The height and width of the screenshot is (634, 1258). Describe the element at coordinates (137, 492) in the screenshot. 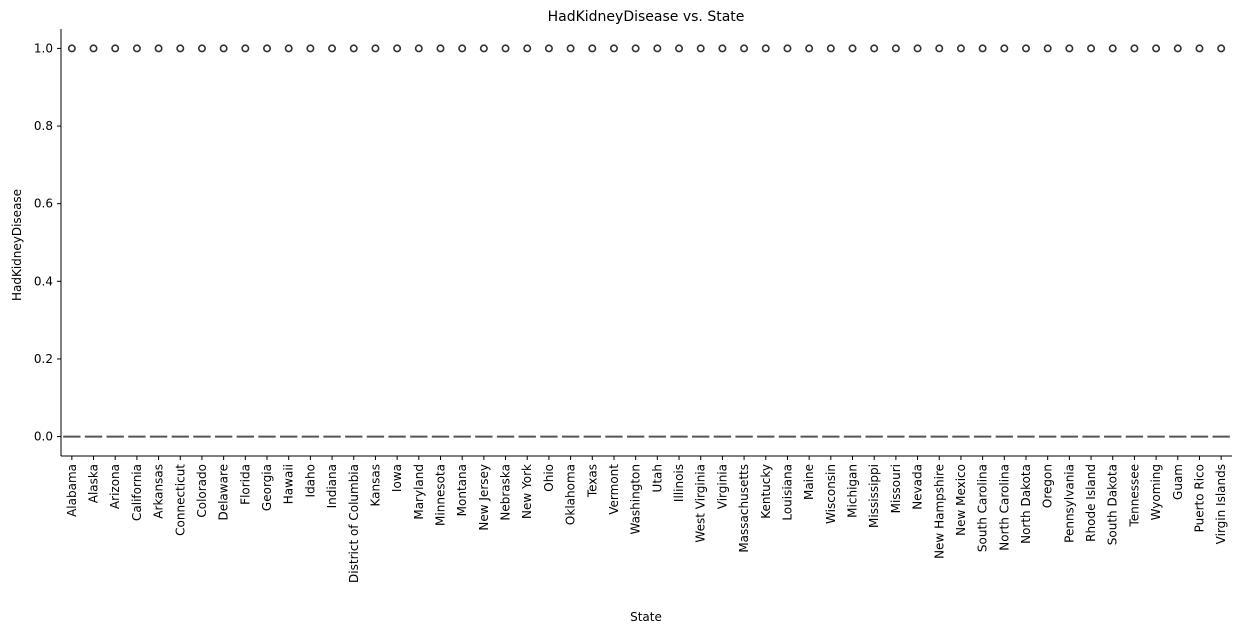

I see `x-tick-label: California` at that location.